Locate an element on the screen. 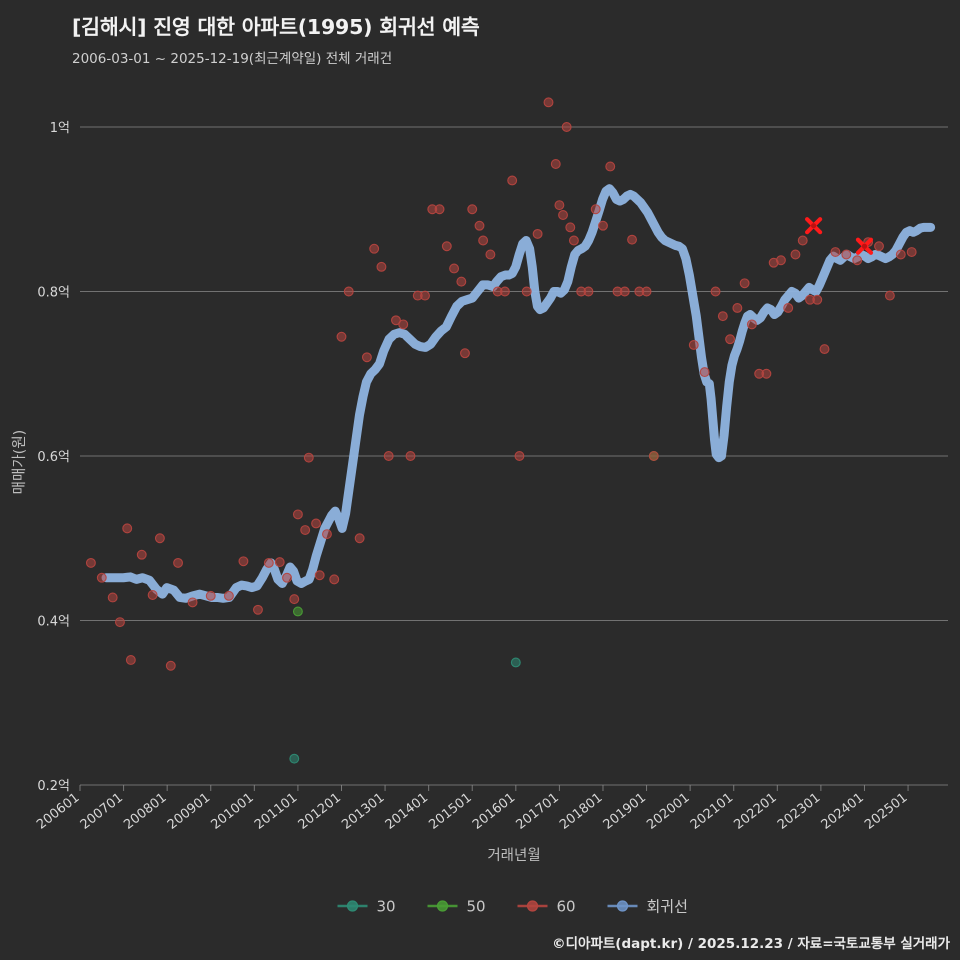  x-axis-tick-label-200701: 200701 is located at coordinates (102, 811).